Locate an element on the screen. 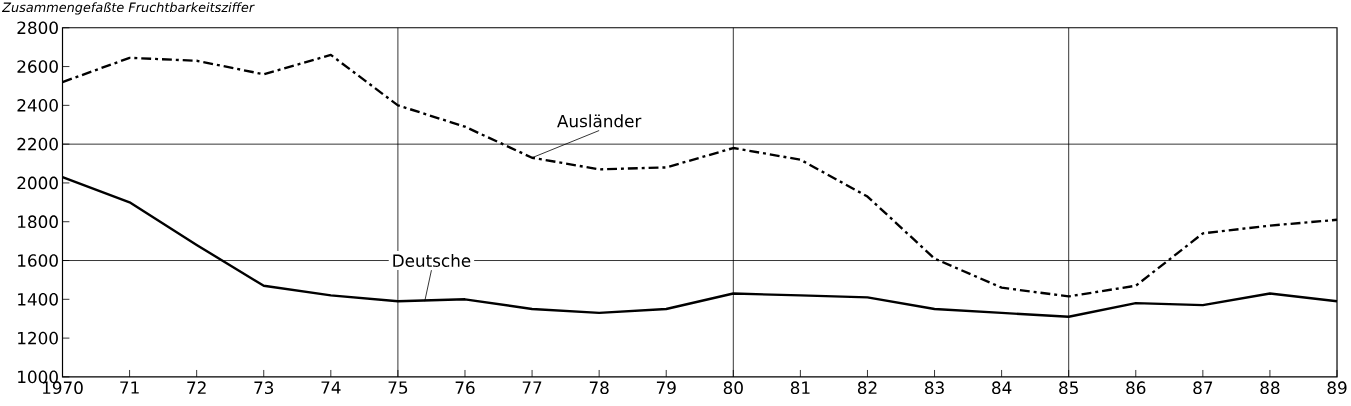  y-tick-label: 1600 is located at coordinates (38, 261).